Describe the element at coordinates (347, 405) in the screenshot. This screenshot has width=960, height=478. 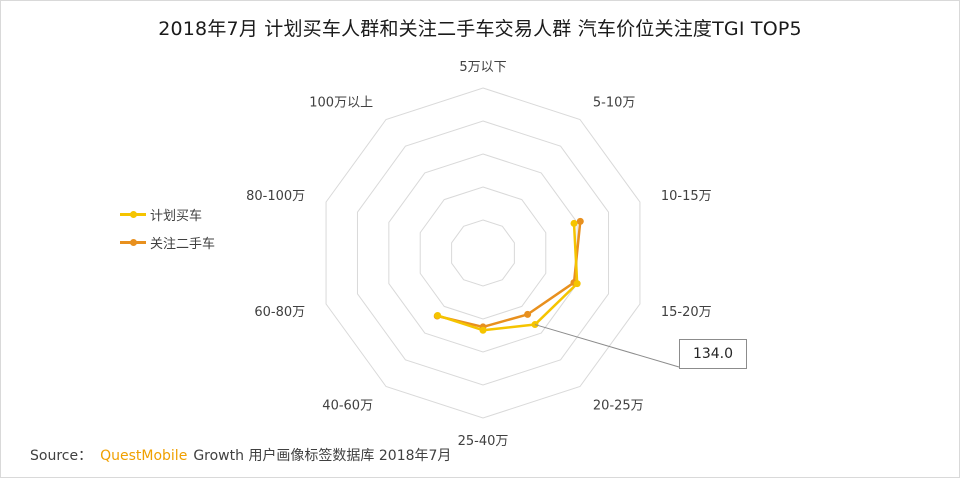
I see `axis-label-6: 40-60万` at that location.